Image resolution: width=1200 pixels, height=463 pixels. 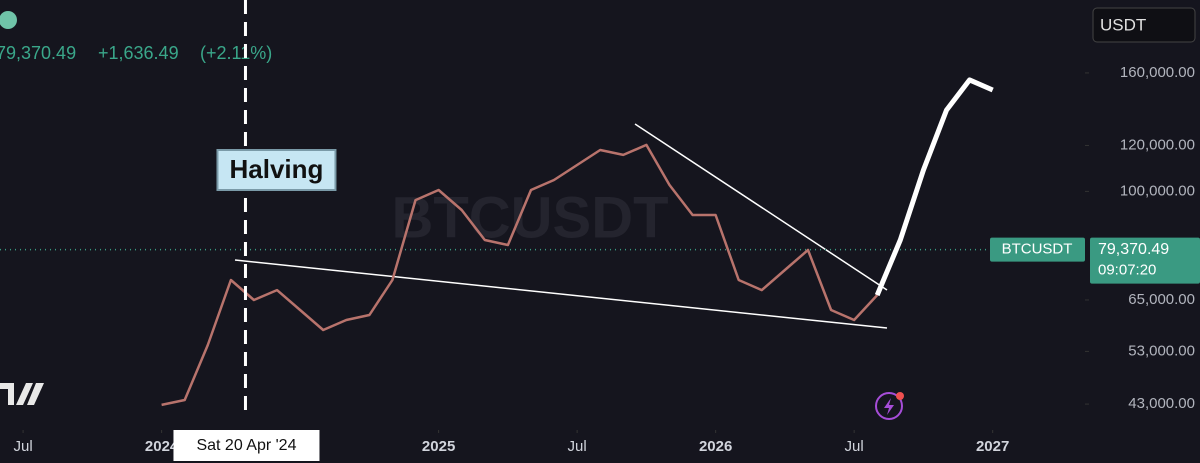 I want to click on currency-label: USDT, so click(x=1123, y=24).